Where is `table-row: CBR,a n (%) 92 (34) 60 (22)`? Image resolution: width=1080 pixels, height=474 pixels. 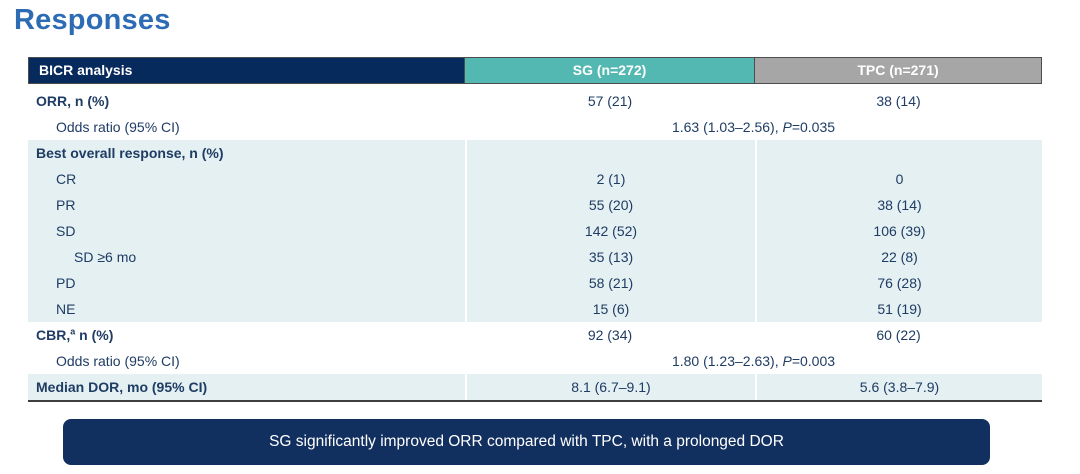
table-row: CBR,a n (%) 92 (34) 60 (22) is located at coordinates (535, 335).